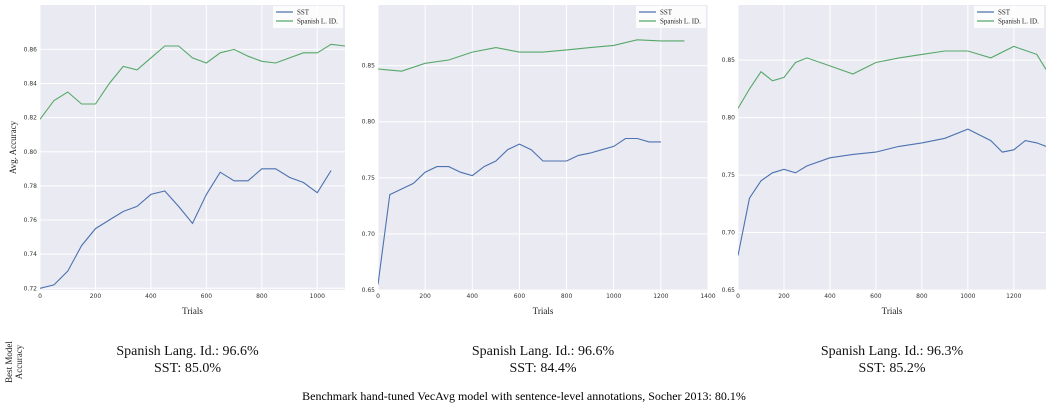 This screenshot has height=417, width=1048. What do you see at coordinates (19, 361) in the screenshot?
I see `side-label: Accuracy` at bounding box center [19, 361].